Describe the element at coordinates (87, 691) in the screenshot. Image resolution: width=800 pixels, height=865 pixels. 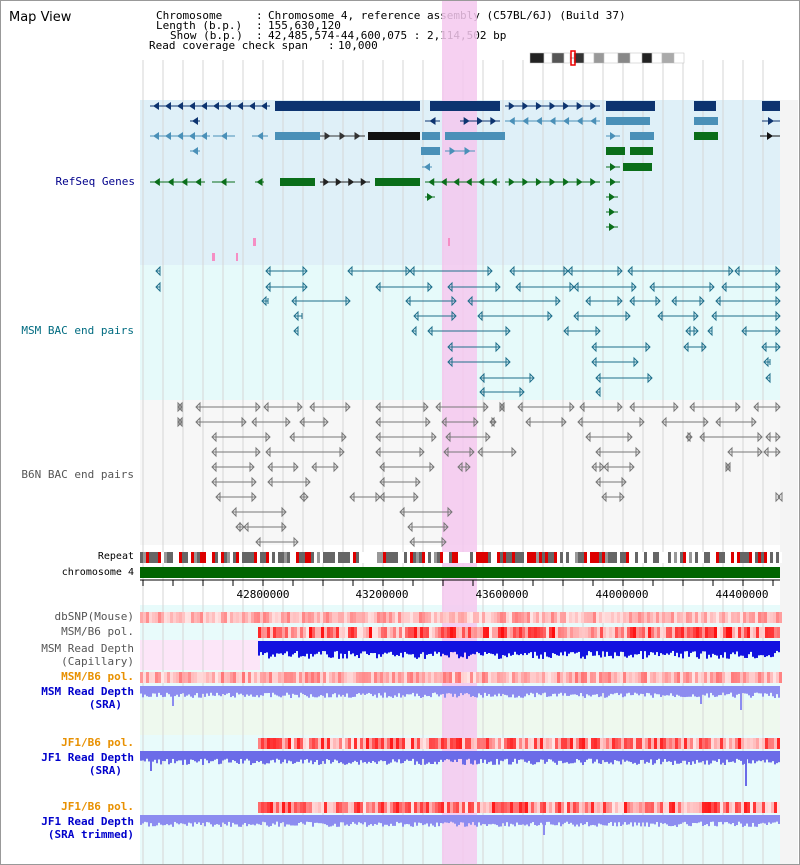
I see `msm-read-depth-sra-label: MSM Read Depth` at that location.